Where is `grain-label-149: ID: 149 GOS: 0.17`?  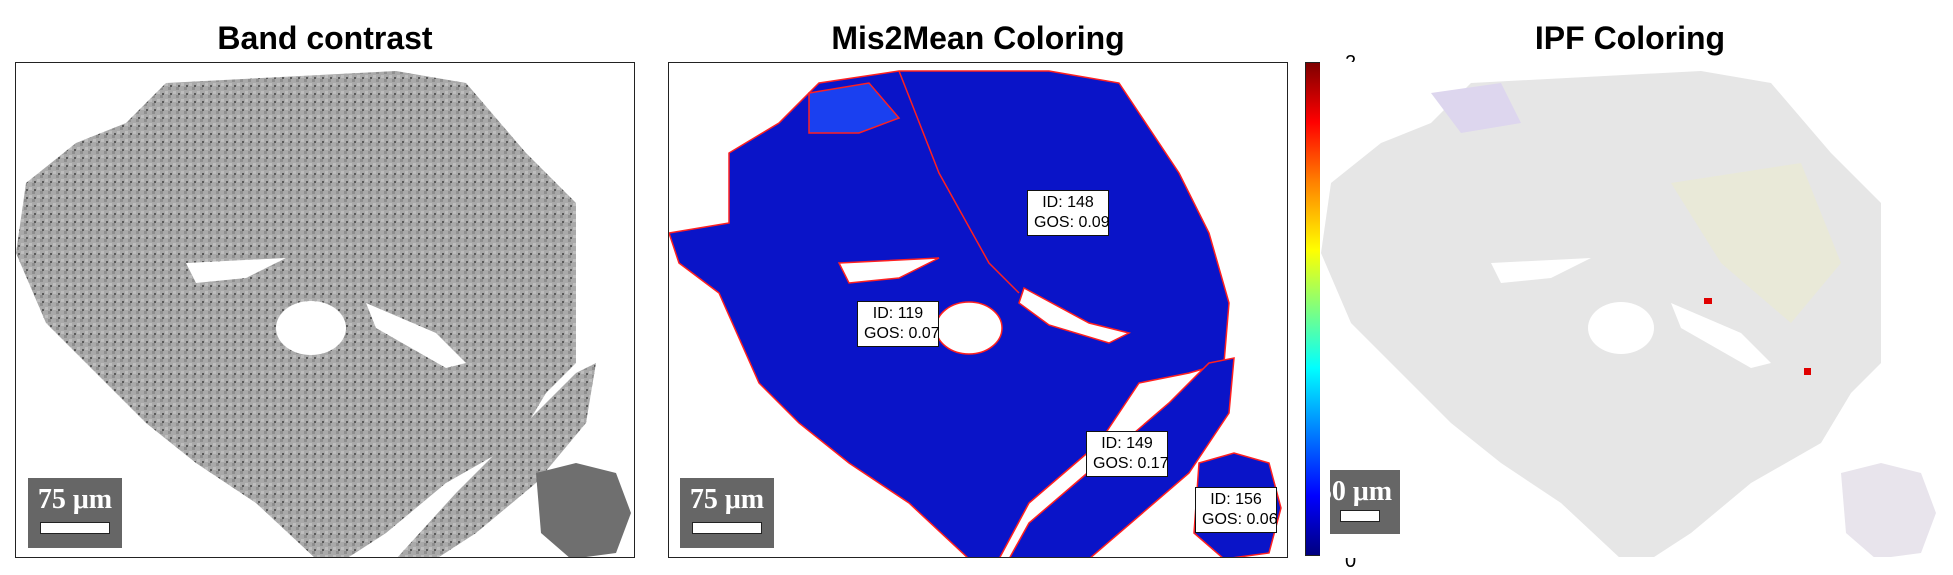 grain-label-149: ID: 149 GOS: 0.17 is located at coordinates (1127, 454).